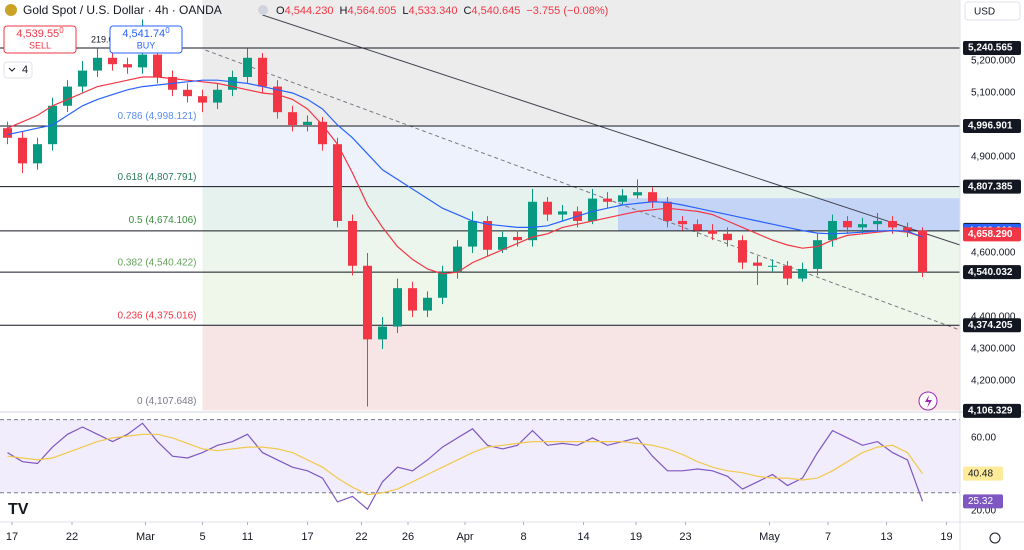 Image resolution: width=1024 pixels, height=550 pixels. What do you see at coordinates (636, 537) in the screenshot?
I see `x-tick-label: 19` at bounding box center [636, 537].